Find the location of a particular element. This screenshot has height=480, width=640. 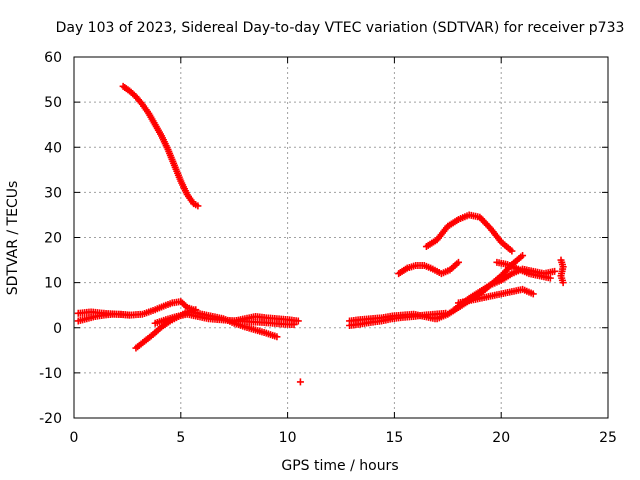

y-tick-label: 20 is located at coordinates (53, 239).